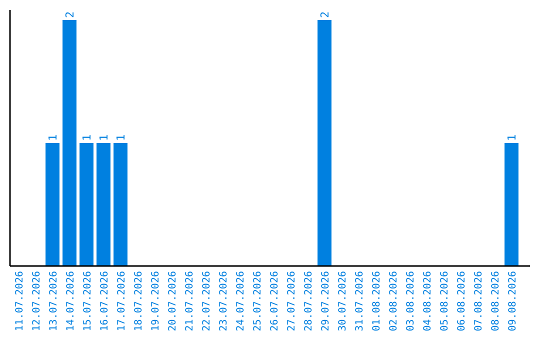 The image size is (540, 340). Describe the element at coordinates (513, 301) in the screenshot. I see `x-tick-label: 09.08.2026` at that location.